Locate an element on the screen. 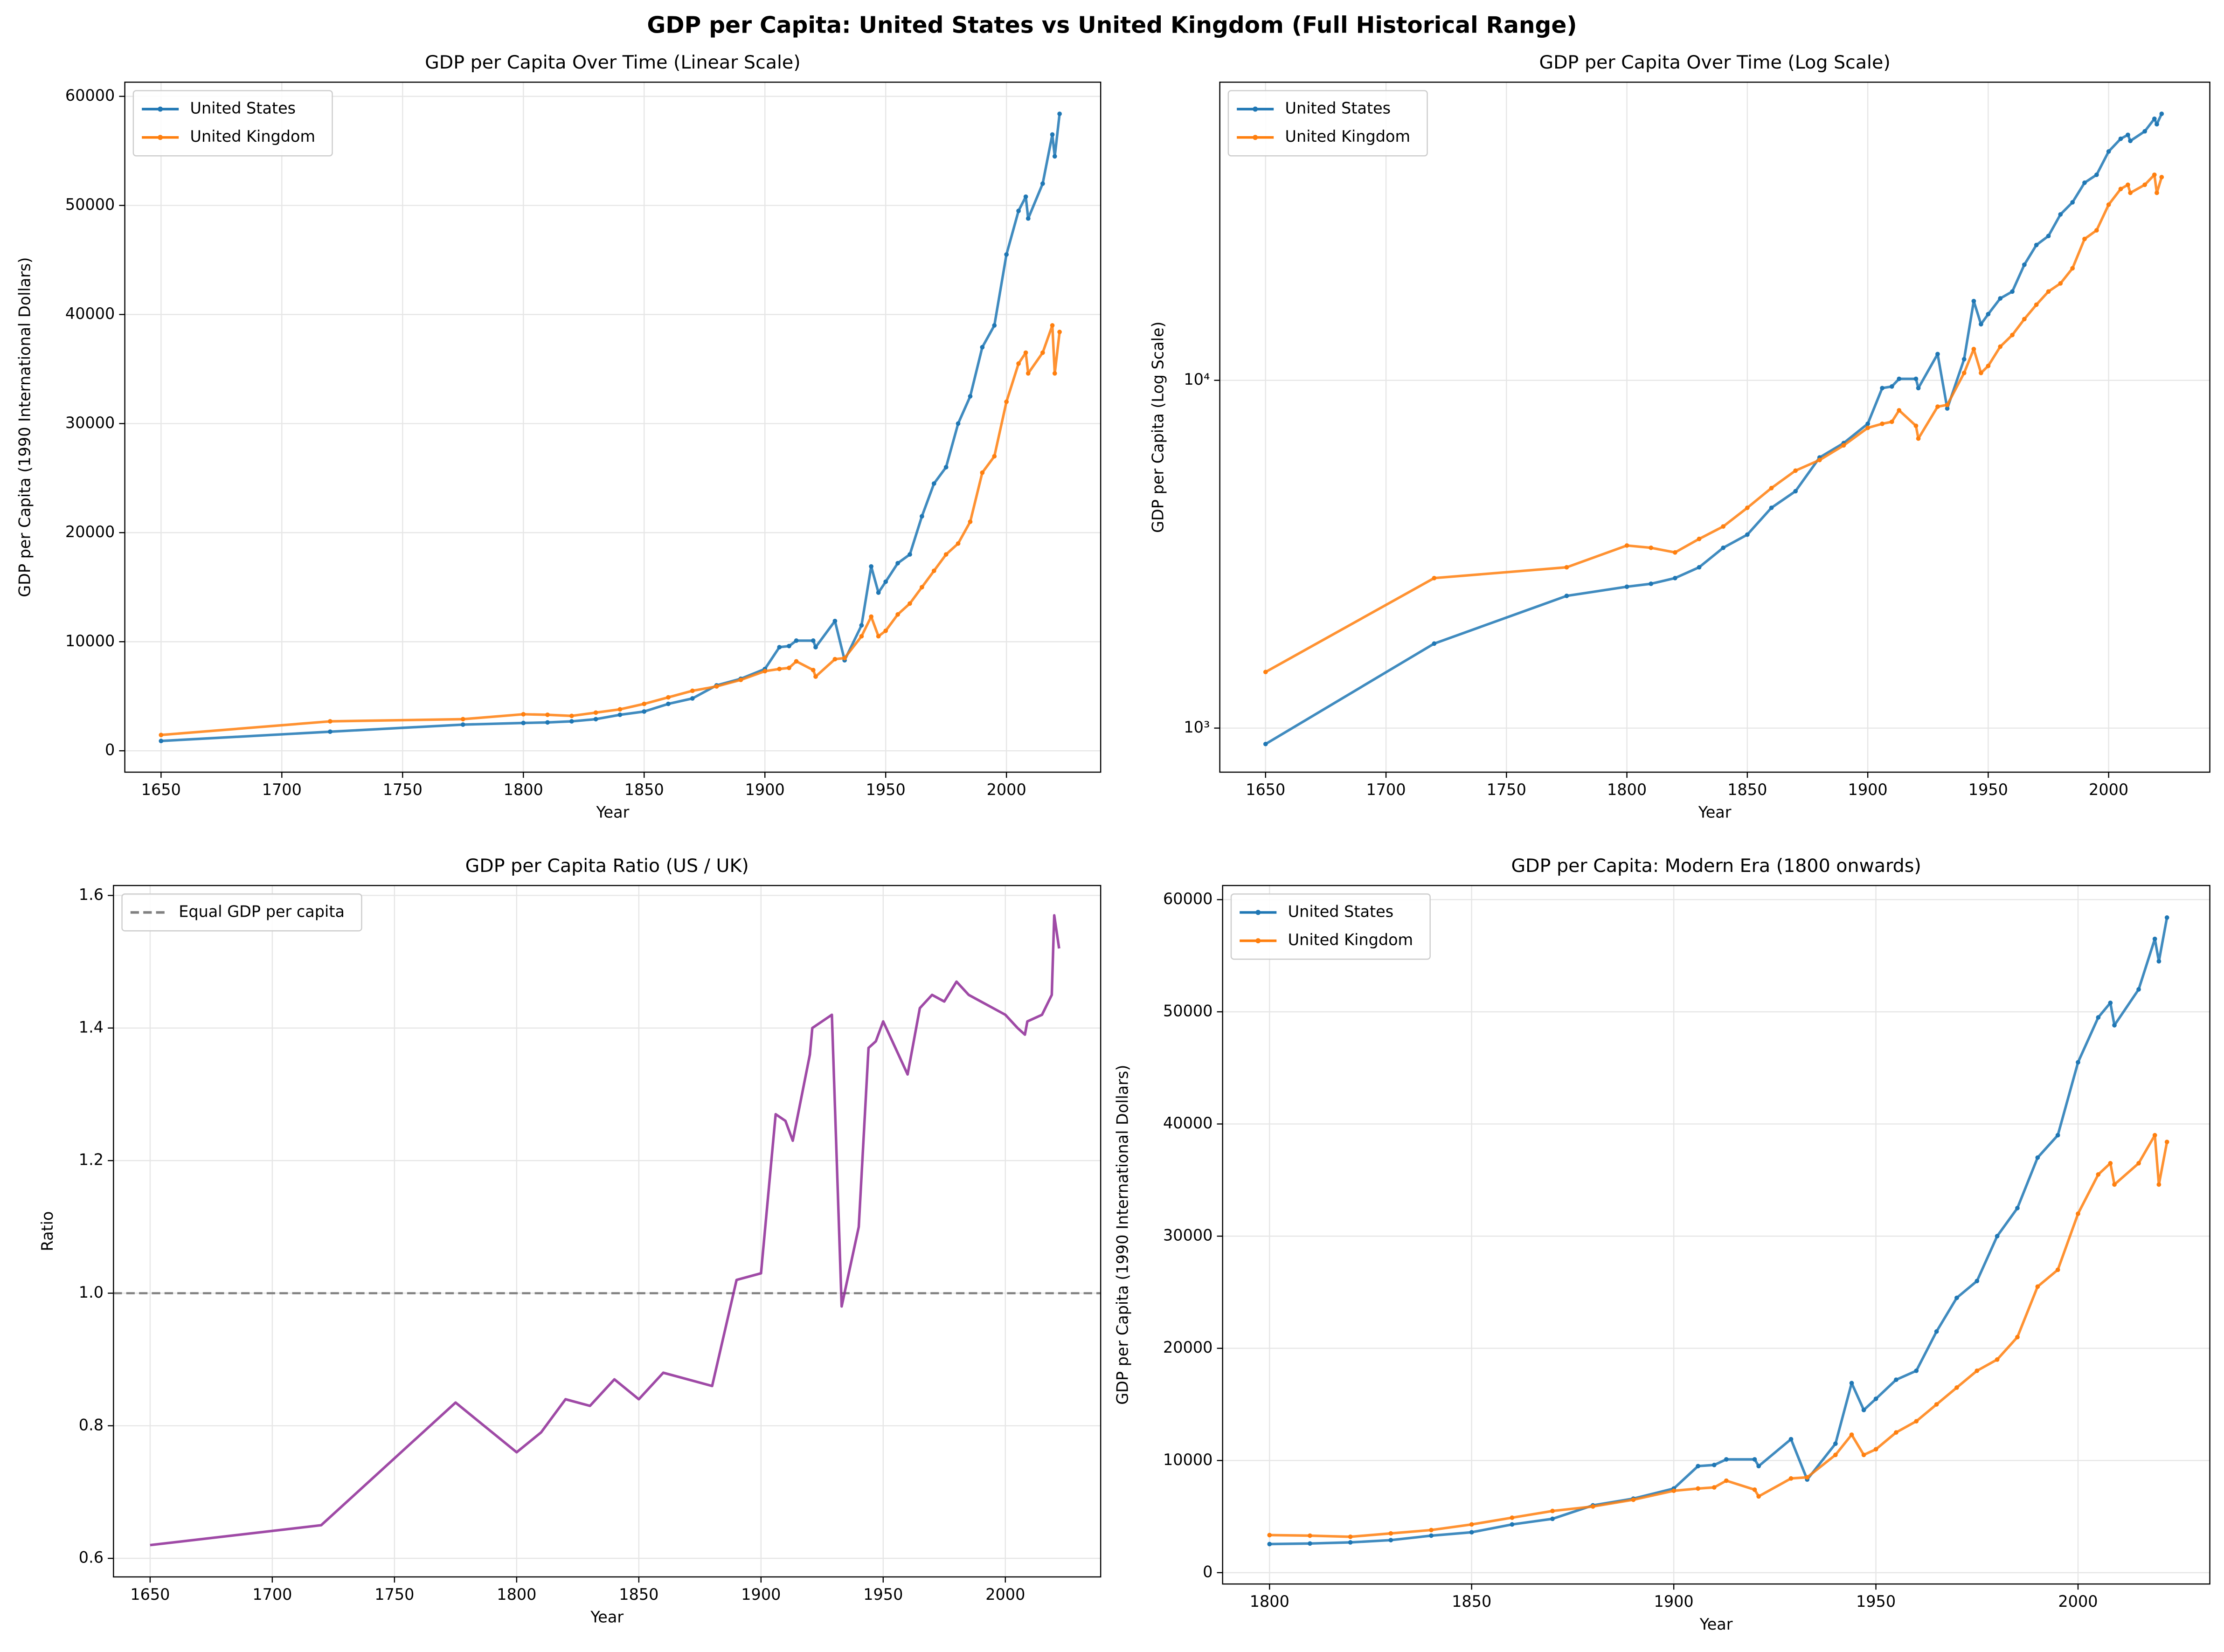 The height and width of the screenshot is (1652, 2224). y-tick-label: 0.6 is located at coordinates (91, 1557).